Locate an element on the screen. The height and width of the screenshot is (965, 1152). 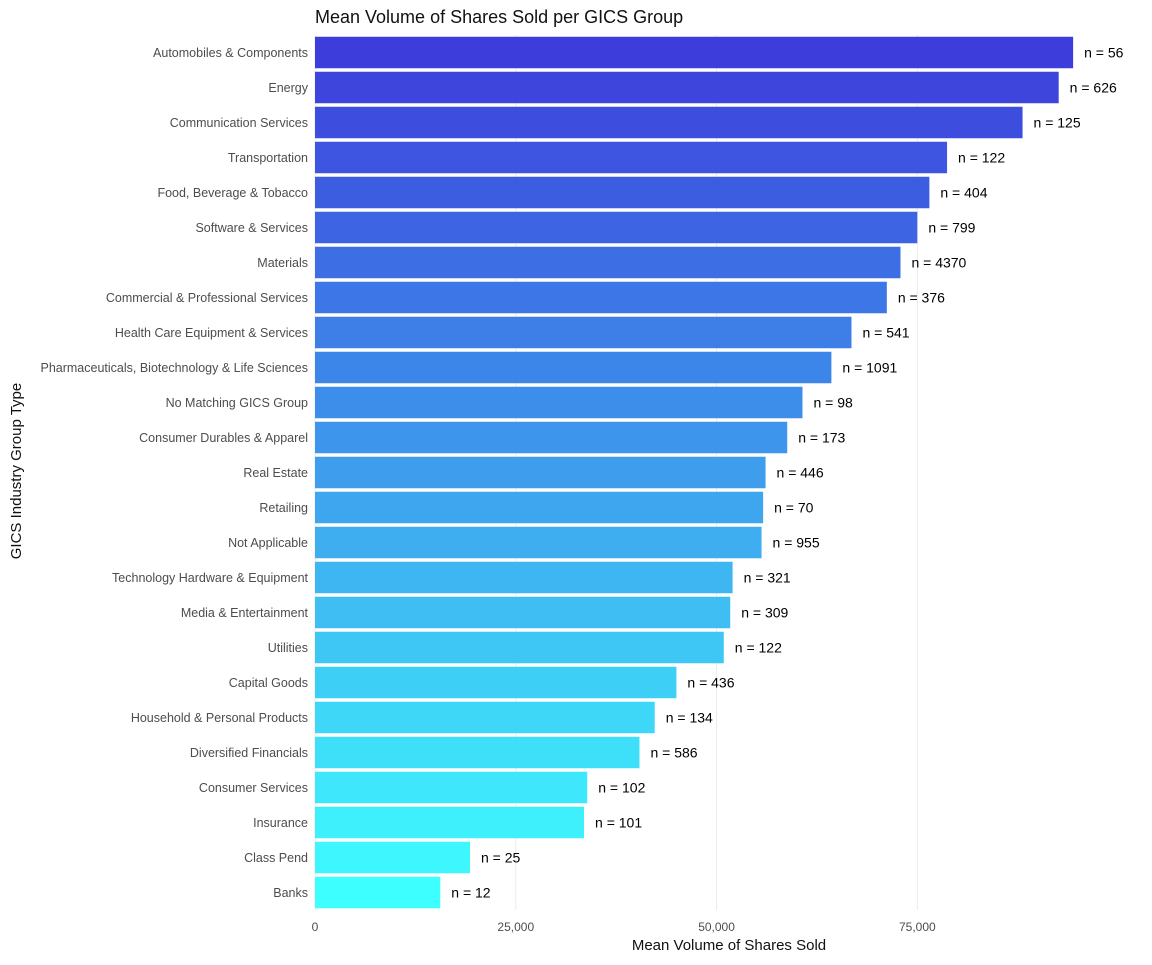
count-label: n = 376 is located at coordinates (921, 298).